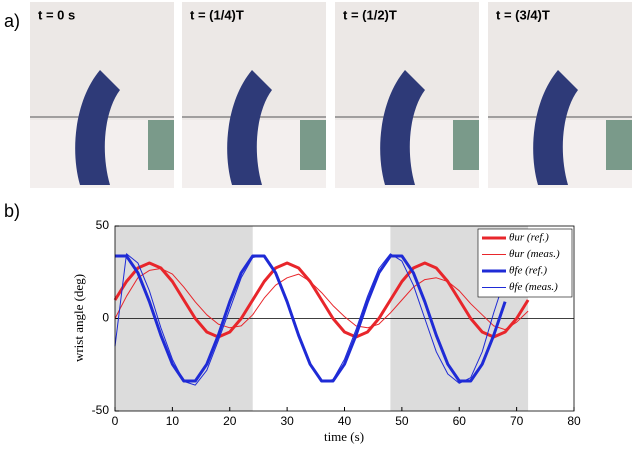 Image resolution: width=634 pixels, height=452 pixels. Describe the element at coordinates (528, 271) in the screenshot. I see `legend-label: θfe (ref.)` at that location.